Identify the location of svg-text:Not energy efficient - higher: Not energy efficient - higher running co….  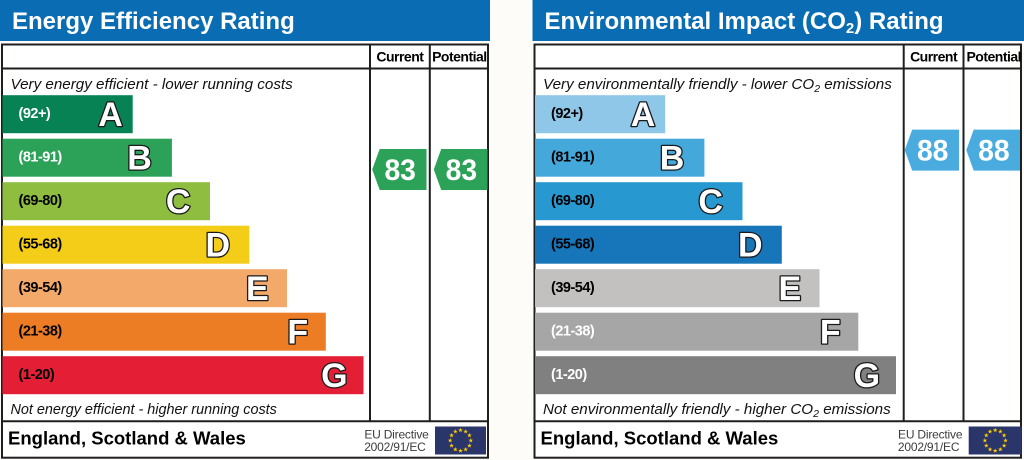
(144, 410).